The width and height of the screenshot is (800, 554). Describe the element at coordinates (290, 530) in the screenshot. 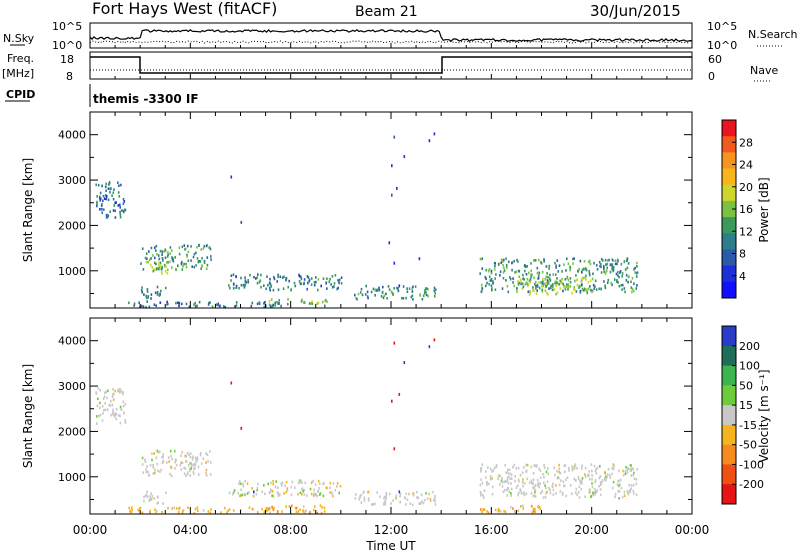

I see `x-tick-label: 08:00` at that location.